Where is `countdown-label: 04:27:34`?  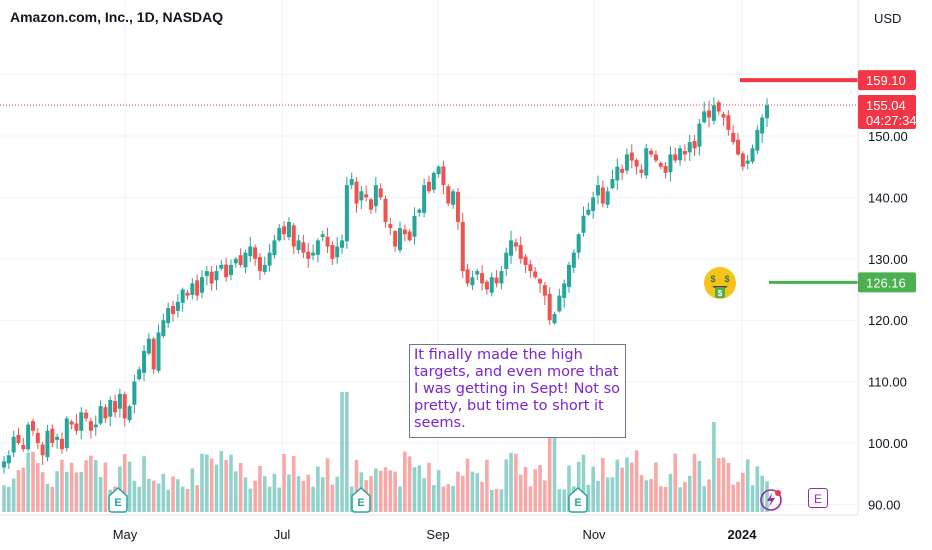 countdown-label: 04:27:34 is located at coordinates (891, 120).